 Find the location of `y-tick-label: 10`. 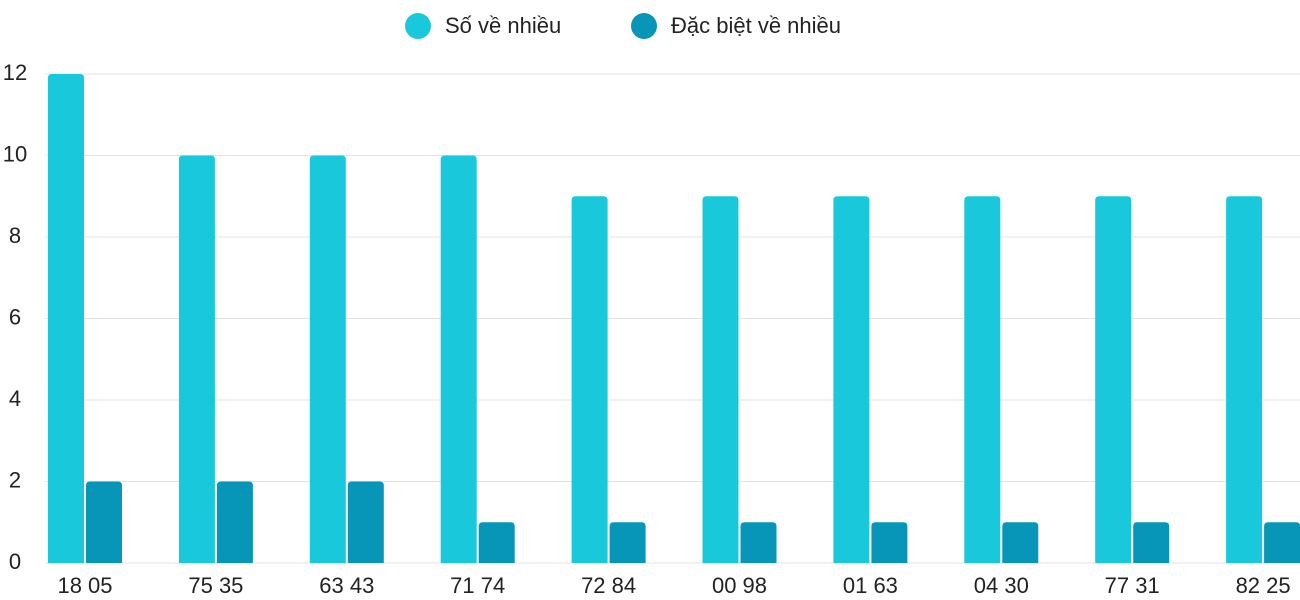

y-tick-label: 10 is located at coordinates (15, 153).